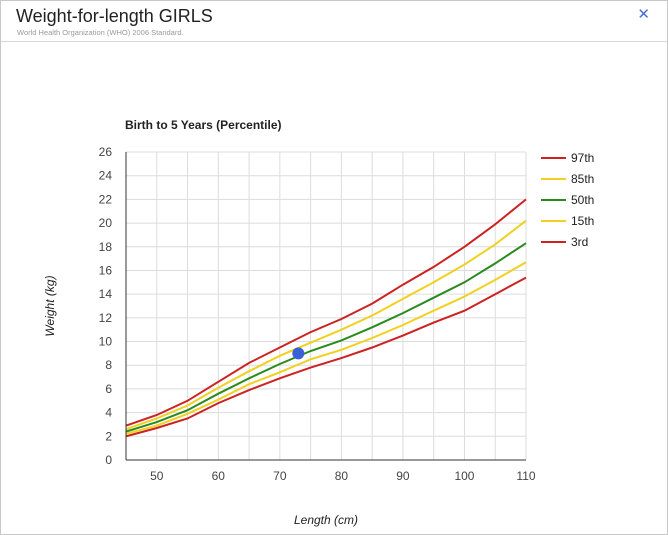  Describe the element at coordinates (108, 389) in the screenshot. I see `y-tick-label: 6` at that location.